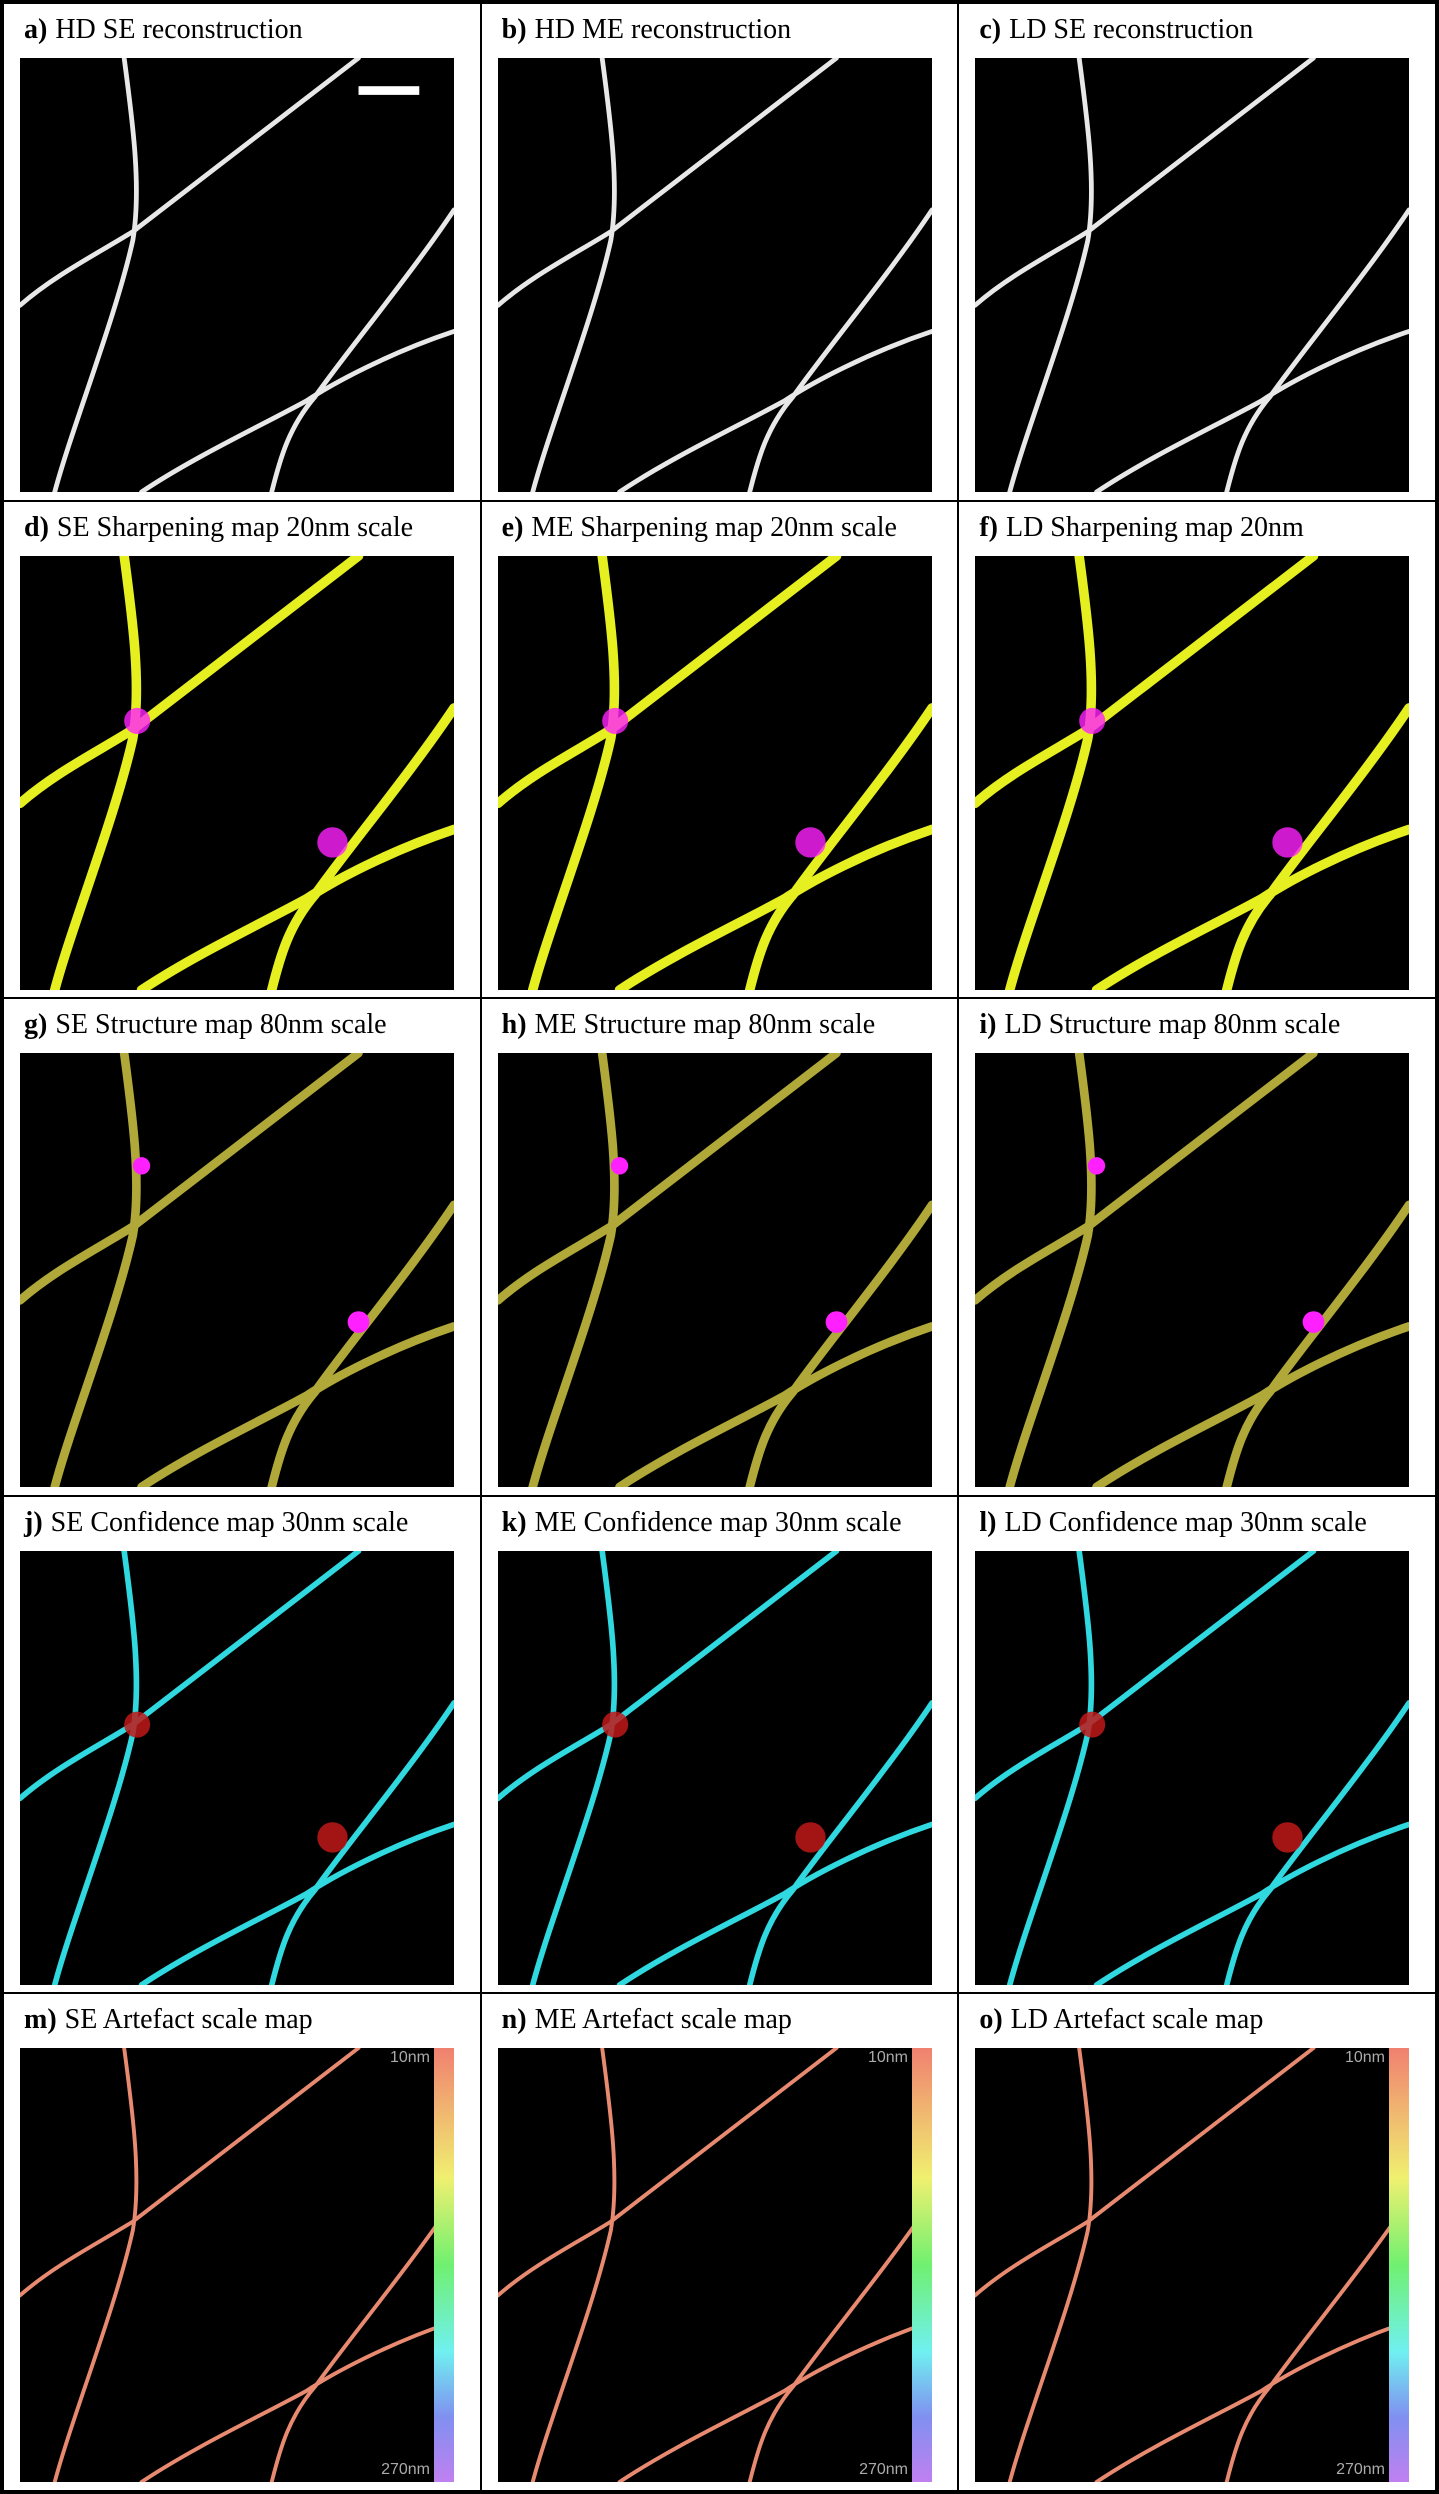 The width and height of the screenshot is (1439, 2494). I want to click on panel-title: ME Structure map 80nm scale, so click(705, 1025).